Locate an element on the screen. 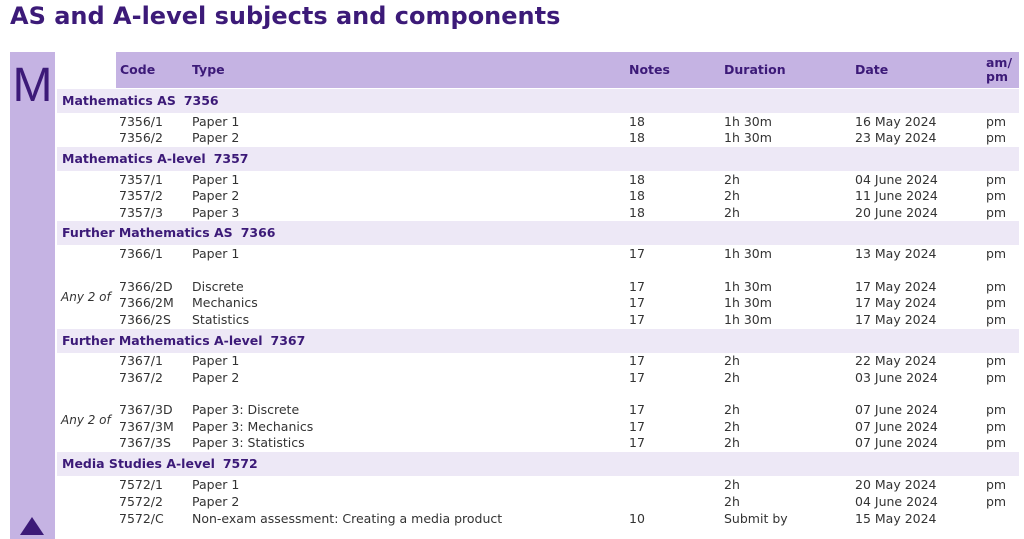 This screenshot has width=1024, height=539. triangle-up-icon is located at coordinates (32, 526).